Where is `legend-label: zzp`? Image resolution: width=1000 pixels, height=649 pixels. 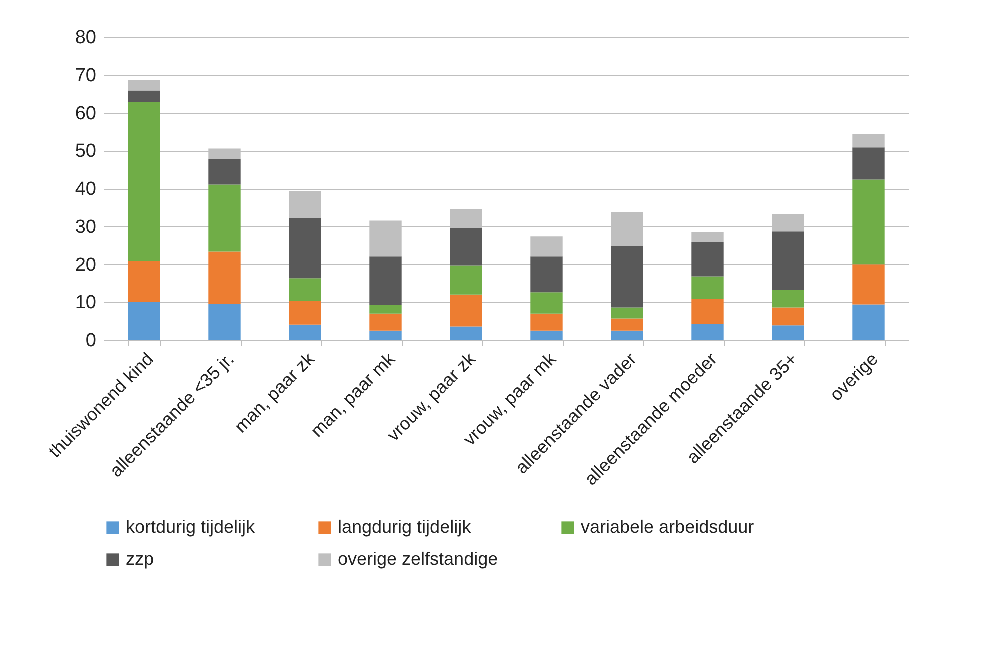 legend-label: zzp is located at coordinates (140, 559).